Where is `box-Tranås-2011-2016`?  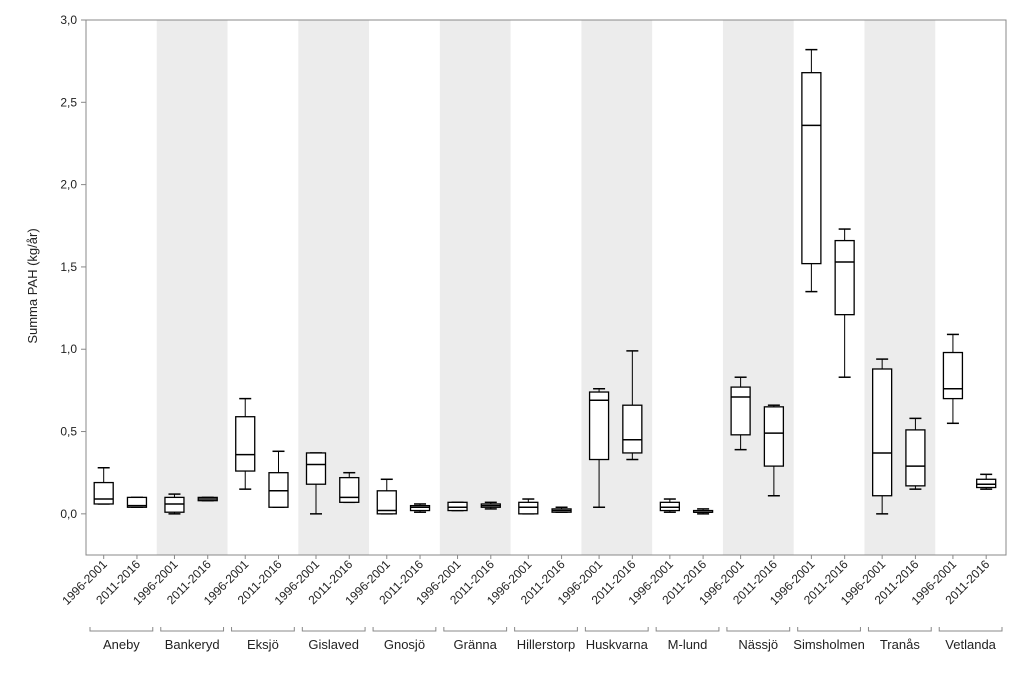
box-Tranås-2011-2016 is located at coordinates (915, 453).